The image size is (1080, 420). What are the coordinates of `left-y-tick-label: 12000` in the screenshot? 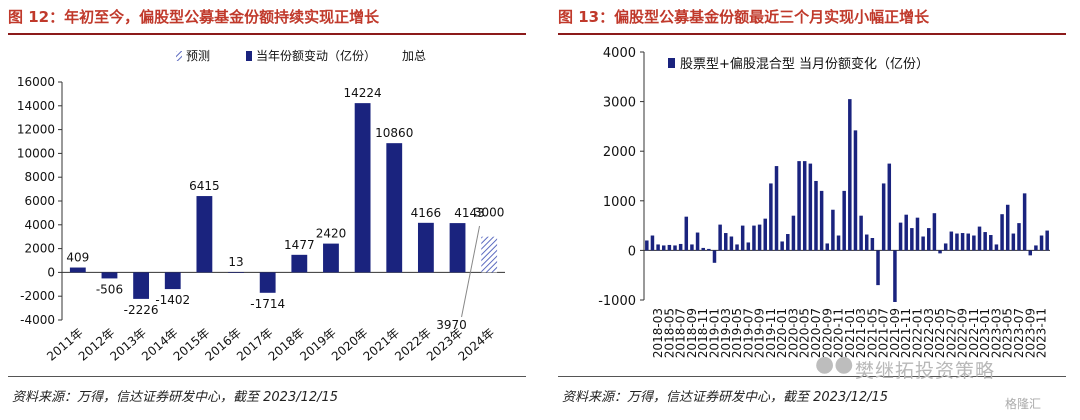 It's located at (36, 130).